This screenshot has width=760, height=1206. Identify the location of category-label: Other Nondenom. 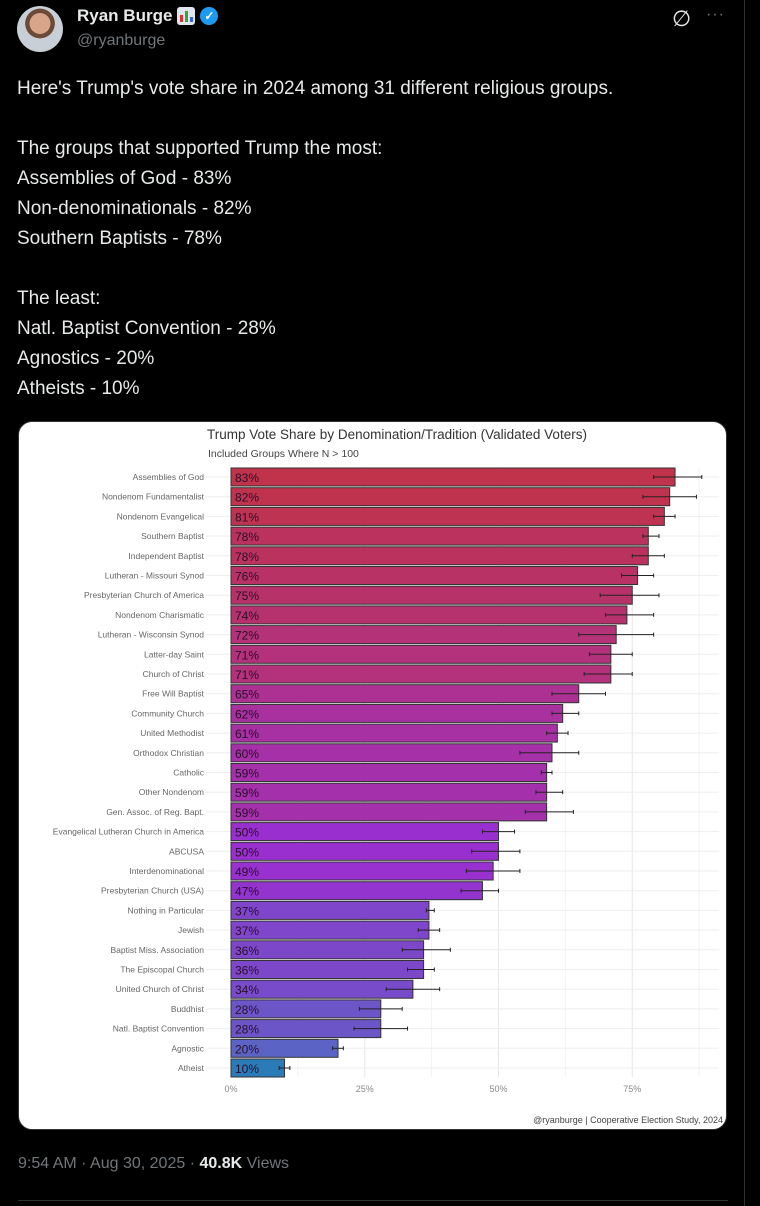
(171, 792).